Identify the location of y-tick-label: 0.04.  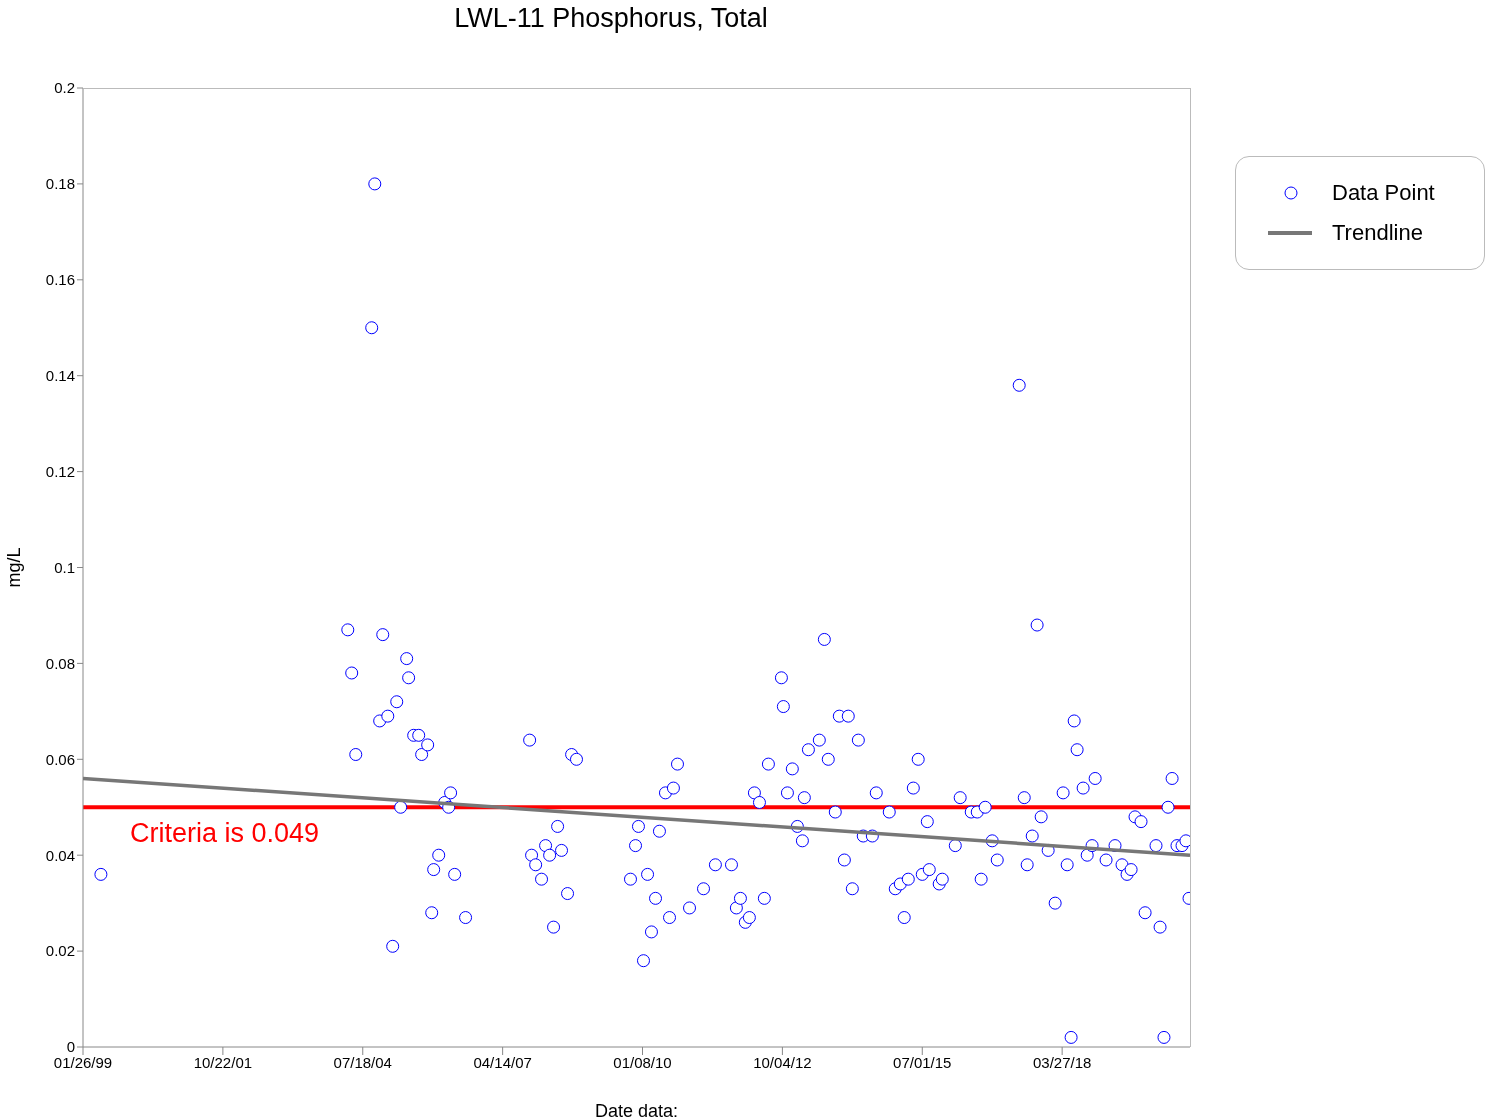
(60, 855).